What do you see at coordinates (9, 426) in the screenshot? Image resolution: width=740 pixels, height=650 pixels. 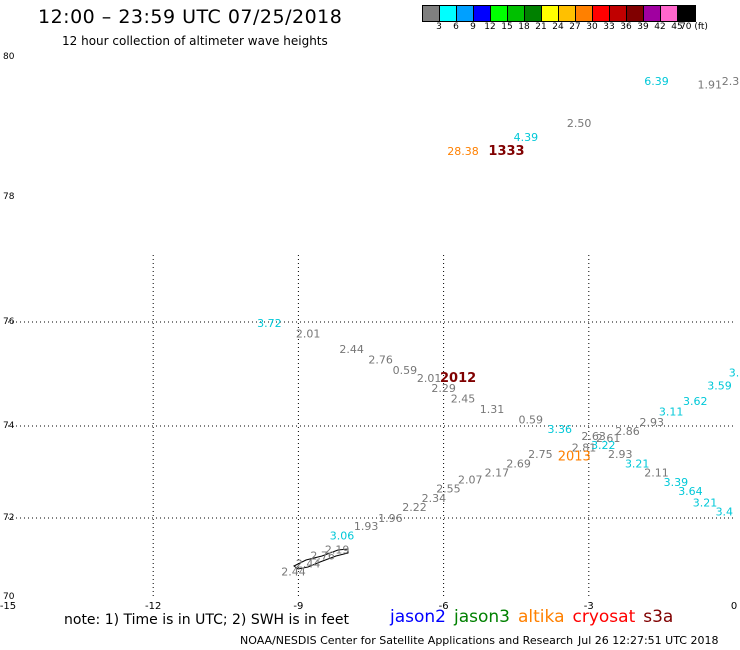 I see `latitude-tick-label: 74` at bounding box center [9, 426].